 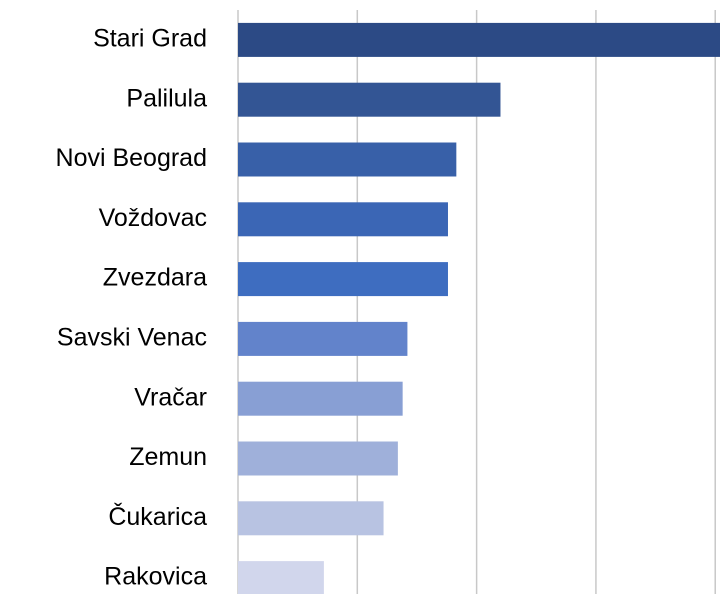 What do you see at coordinates (166, 98) in the screenshot?
I see `y-tick-label: Palilula` at bounding box center [166, 98].